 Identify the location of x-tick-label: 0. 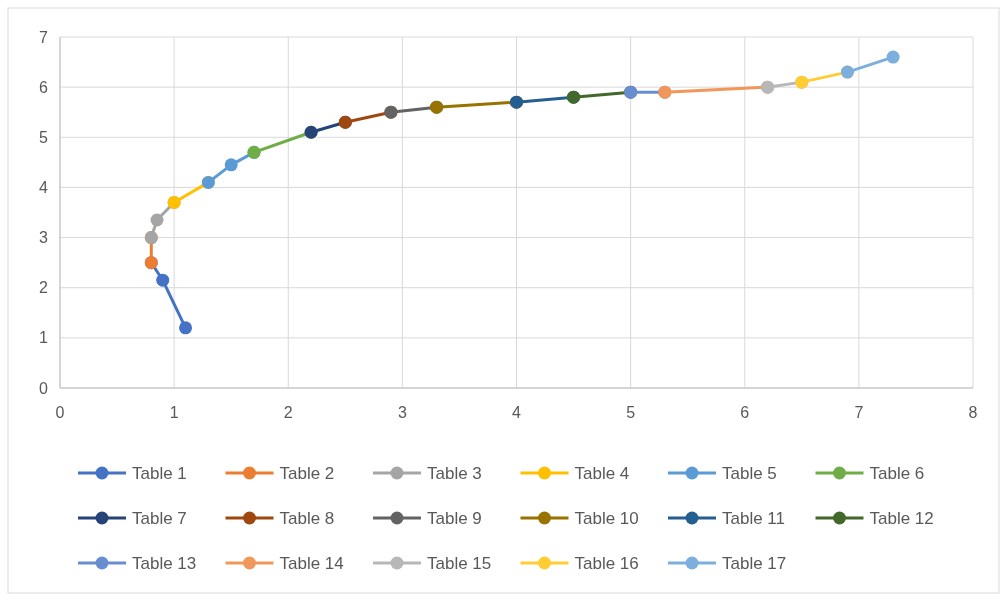
(60, 412).